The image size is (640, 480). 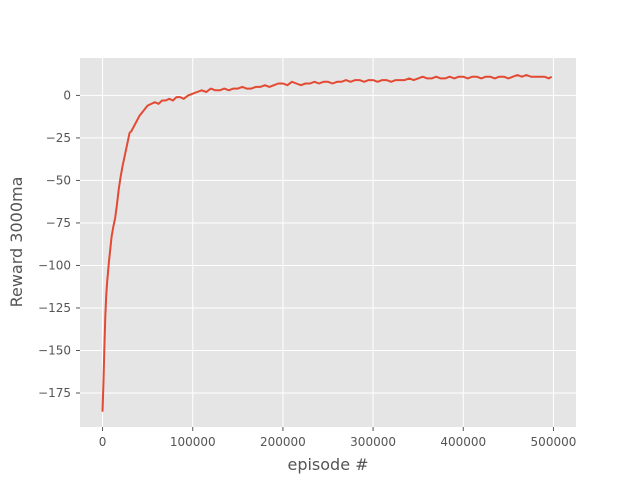 I want to click on x-tick-label: 200000, so click(x=283, y=442).